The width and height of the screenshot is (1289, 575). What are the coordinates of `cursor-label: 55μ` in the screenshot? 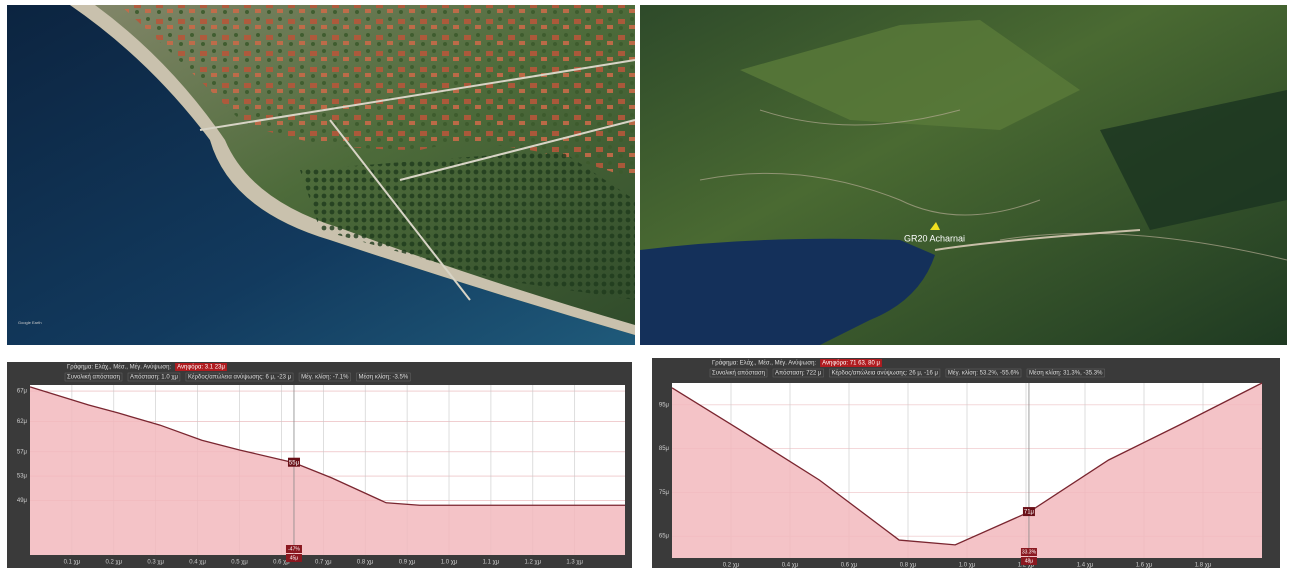 It's located at (294, 463).